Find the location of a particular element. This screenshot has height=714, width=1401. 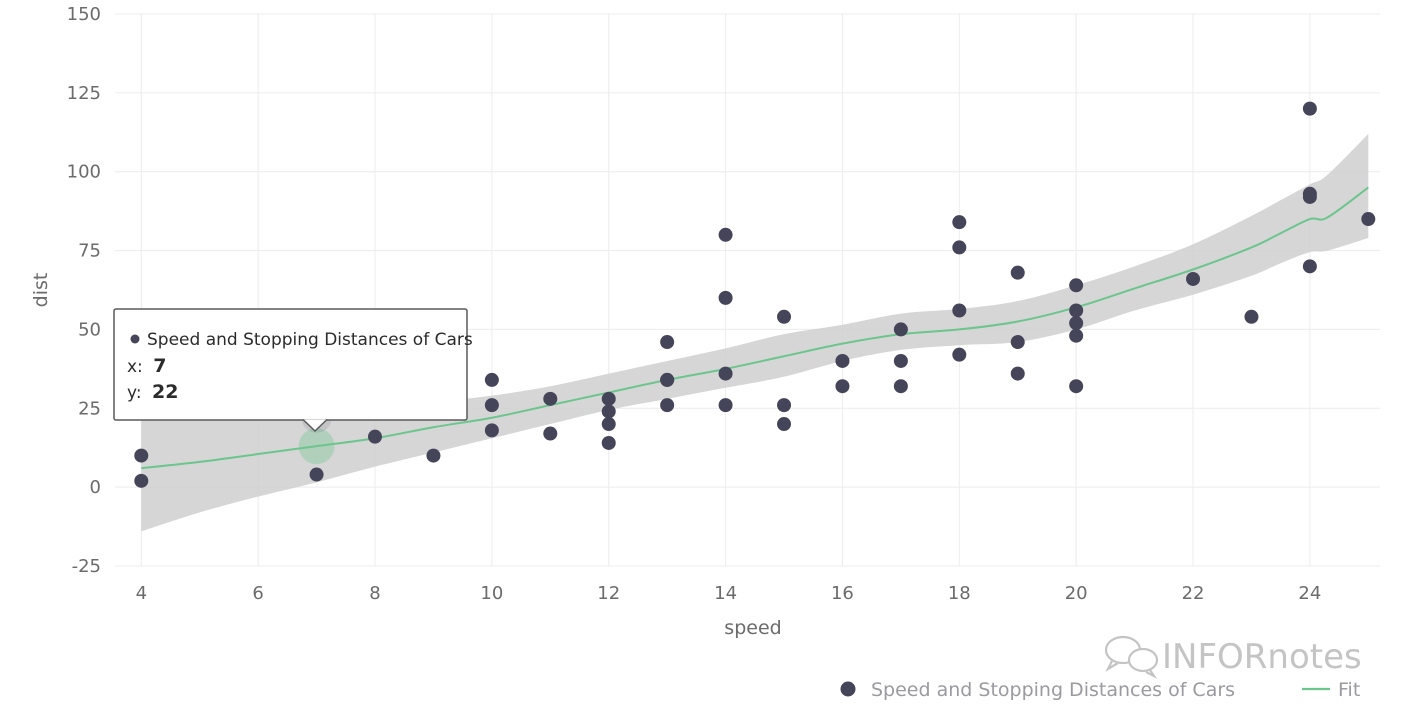

x-tick-label: 16 is located at coordinates (842, 593).